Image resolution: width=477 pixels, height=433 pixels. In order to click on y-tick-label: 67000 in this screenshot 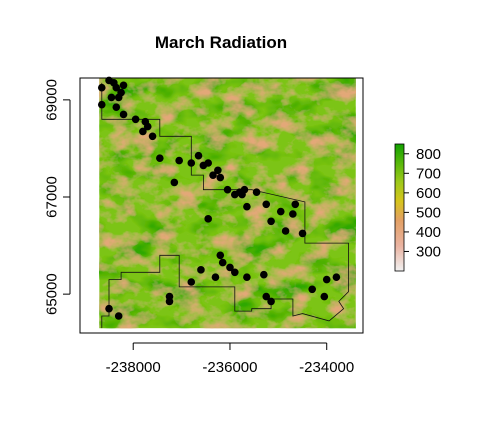, I will do `click(52, 197)`.